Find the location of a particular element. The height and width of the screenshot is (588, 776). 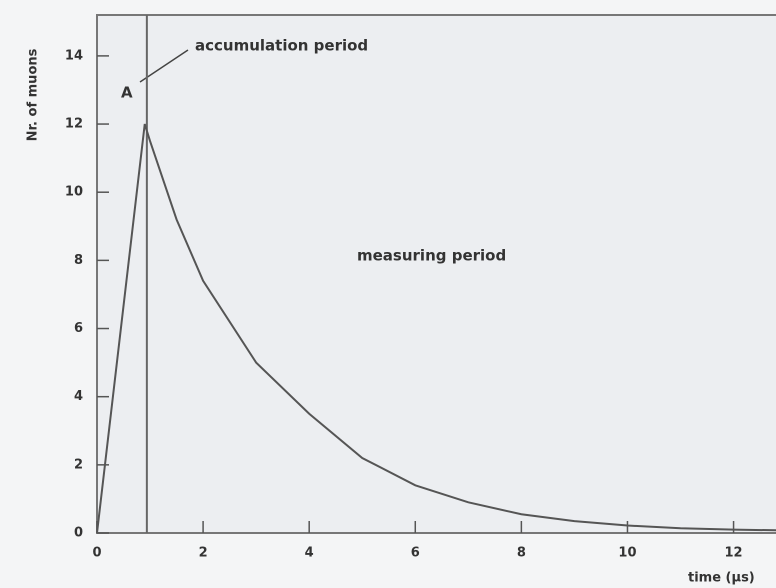

y-tick-label: 2 is located at coordinates (78, 464).